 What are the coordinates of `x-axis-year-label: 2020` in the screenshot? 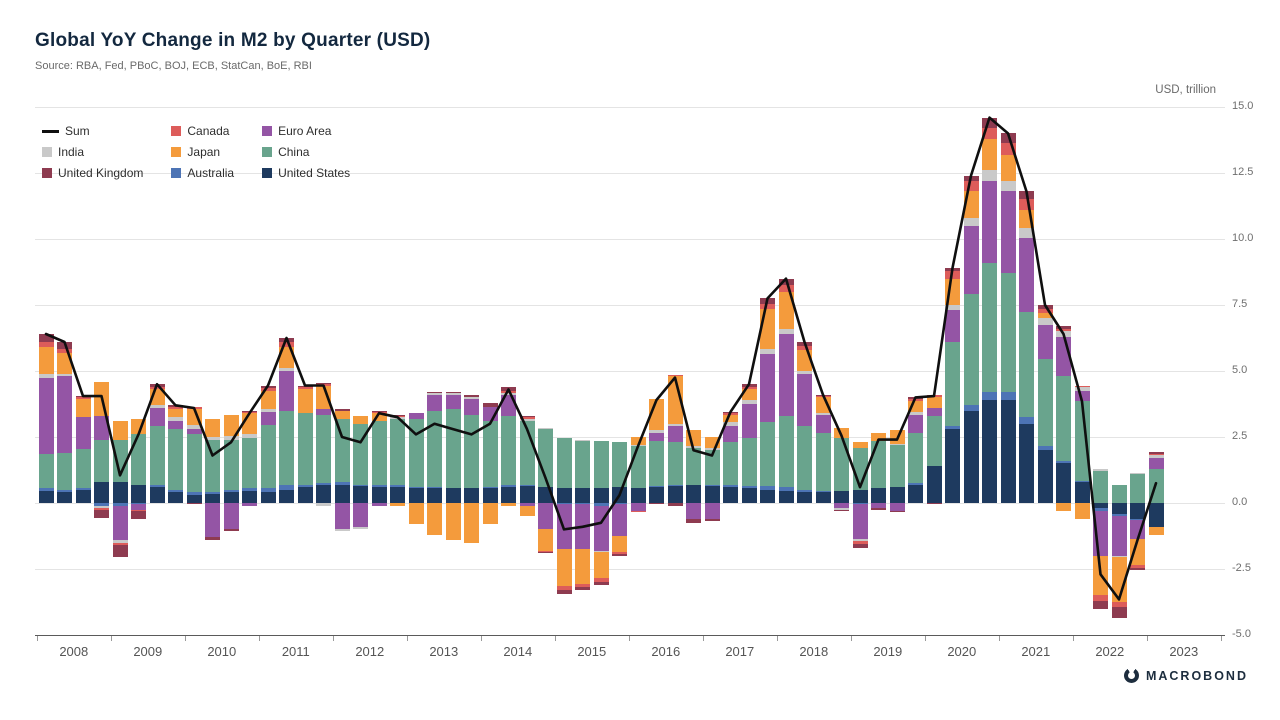 It's located at (962, 651).